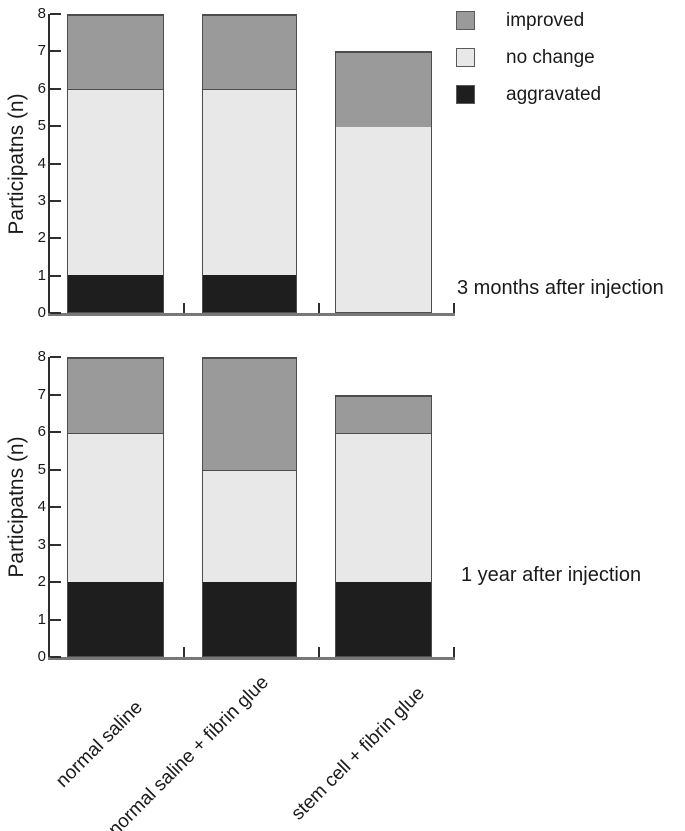 This screenshot has width=685, height=831. I want to click on legend-swatch-no-change, so click(465, 57).